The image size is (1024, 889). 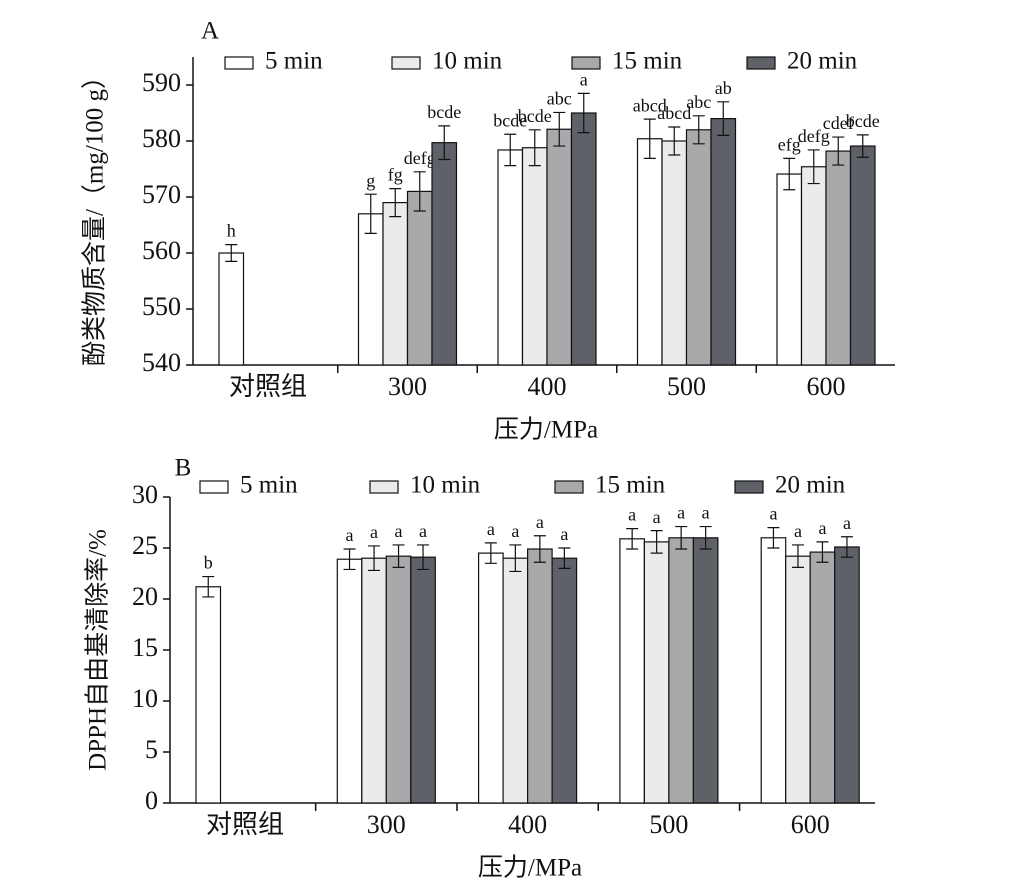 What do you see at coordinates (650, 105) in the screenshot?
I see `significance-letter: abcd` at bounding box center [650, 105].